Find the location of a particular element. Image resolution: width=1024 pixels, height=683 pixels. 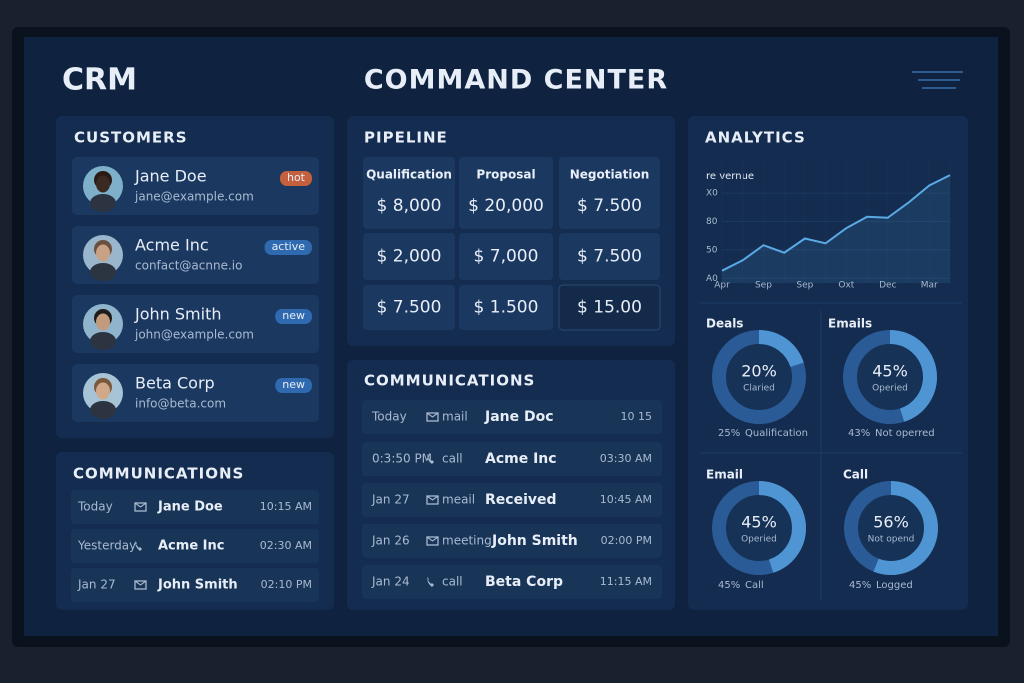

customer-email: jane@example.com is located at coordinates (194, 197).